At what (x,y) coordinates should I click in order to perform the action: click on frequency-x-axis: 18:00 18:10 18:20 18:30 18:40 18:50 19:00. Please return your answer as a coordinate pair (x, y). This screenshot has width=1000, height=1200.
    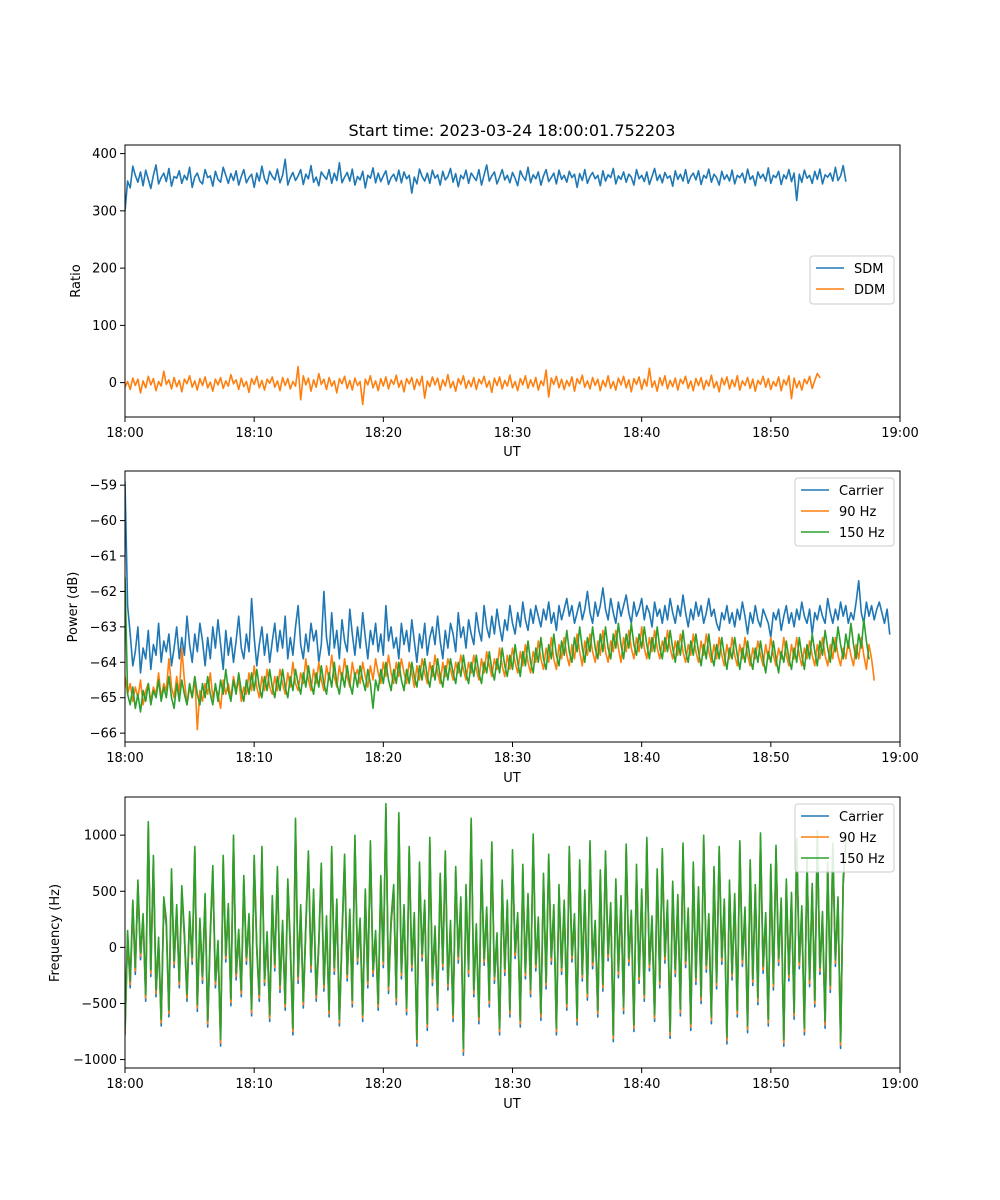
    Looking at the image, I should click on (512, 1080).